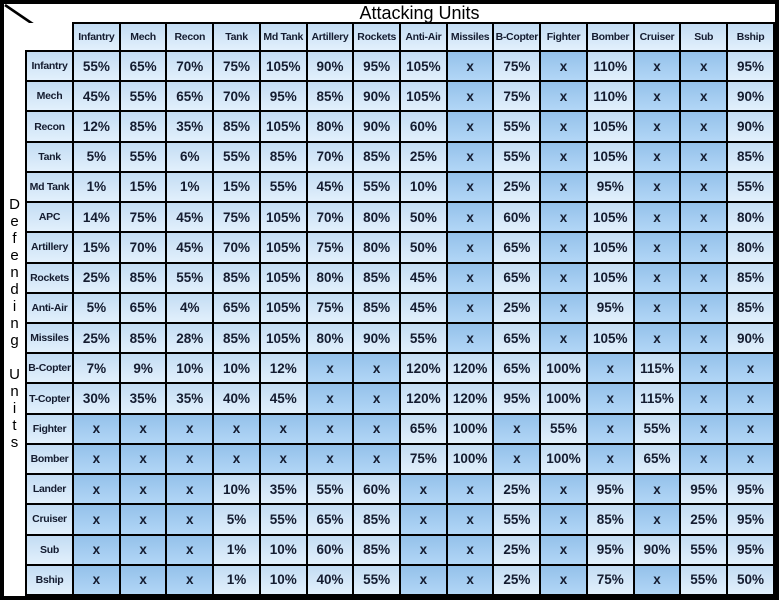 This screenshot has height=600, width=779. I want to click on defending-units-letter: g, so click(14, 340).